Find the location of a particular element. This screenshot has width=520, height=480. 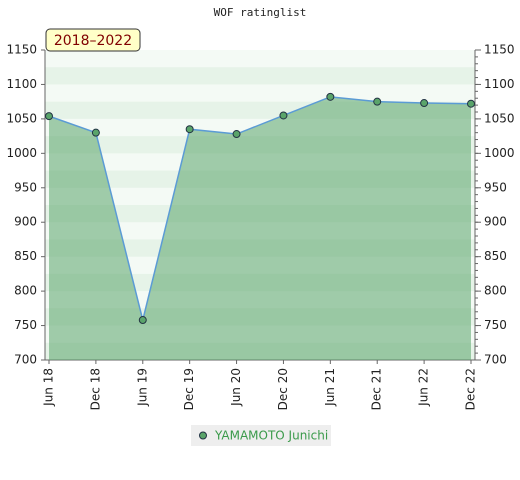

y-tick-label: 750 is located at coordinates (25, 325).